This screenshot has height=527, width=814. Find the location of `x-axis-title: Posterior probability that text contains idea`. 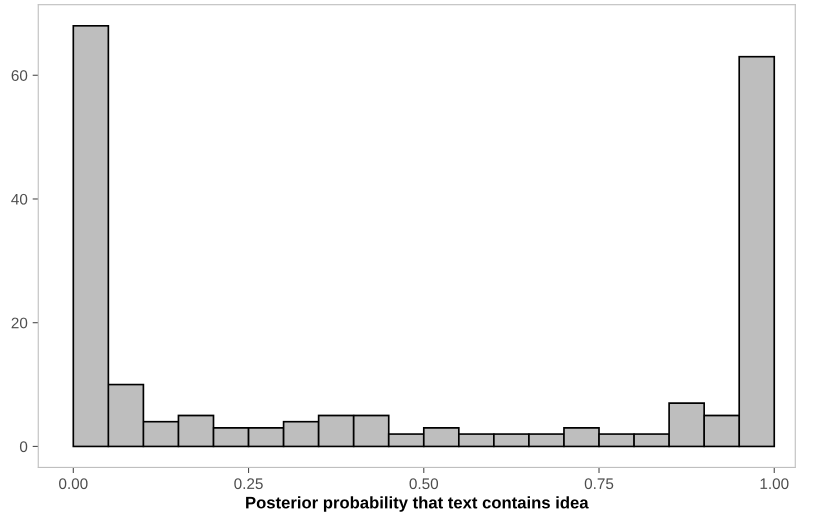

x-axis-title: Posterior probability that text contains idea is located at coordinates (417, 504).